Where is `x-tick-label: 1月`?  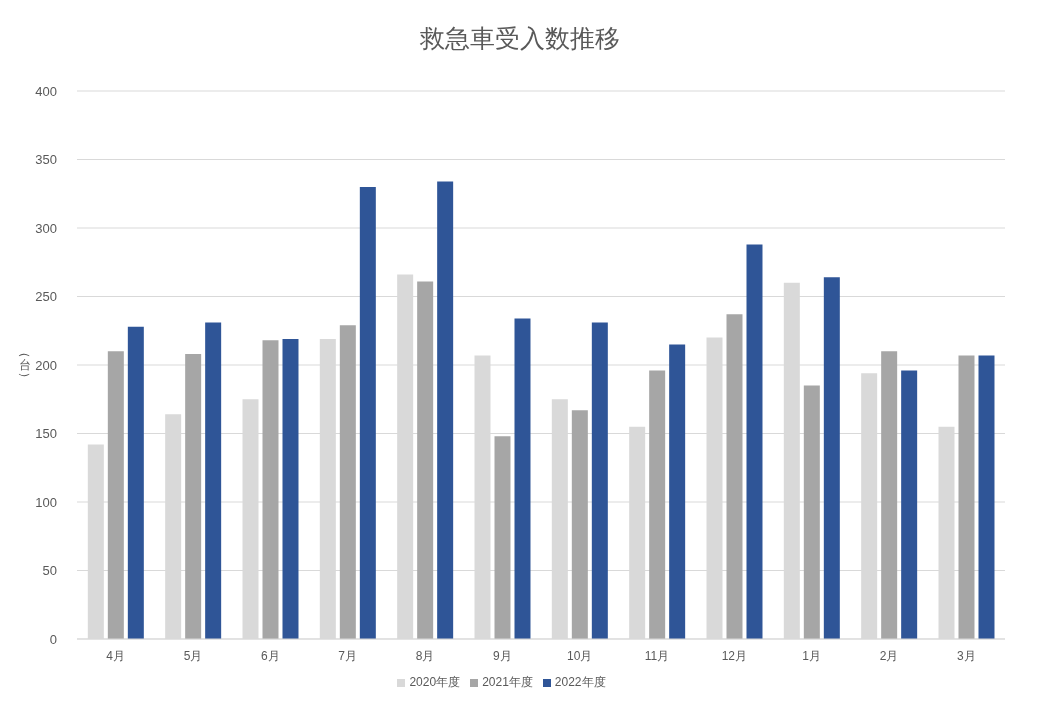
x-tick-label: 1月 is located at coordinates (812, 655).